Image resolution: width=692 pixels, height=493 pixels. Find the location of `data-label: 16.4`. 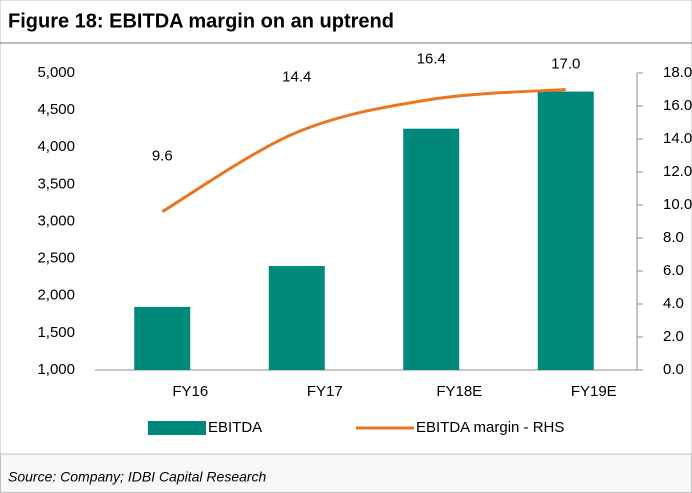

data-label: 16.4 is located at coordinates (431, 58).